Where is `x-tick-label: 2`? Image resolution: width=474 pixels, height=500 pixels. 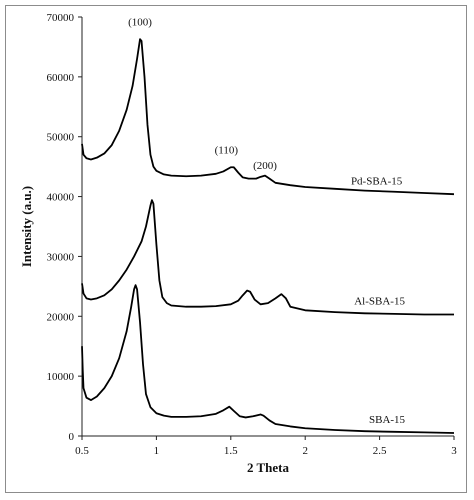
x-tick-label: 2 is located at coordinates (305, 451).